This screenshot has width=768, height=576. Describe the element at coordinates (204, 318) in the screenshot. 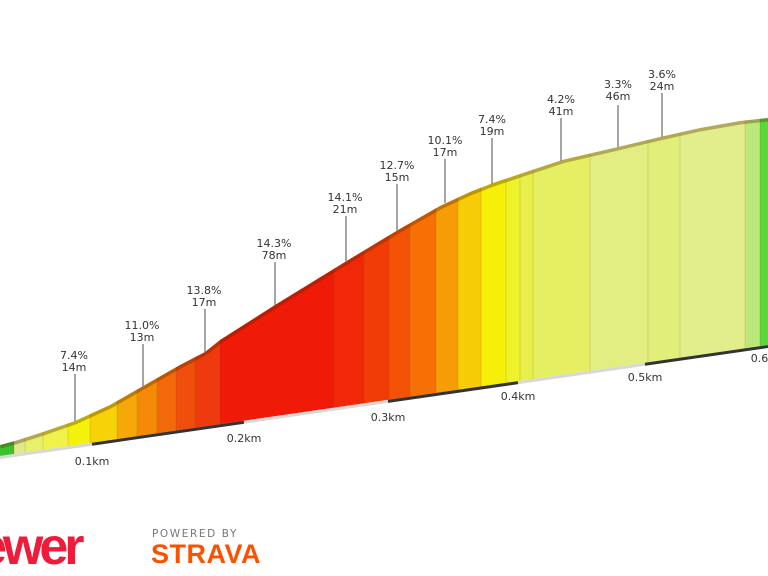

I see `segment-callout: 13.8%17m` at that location.